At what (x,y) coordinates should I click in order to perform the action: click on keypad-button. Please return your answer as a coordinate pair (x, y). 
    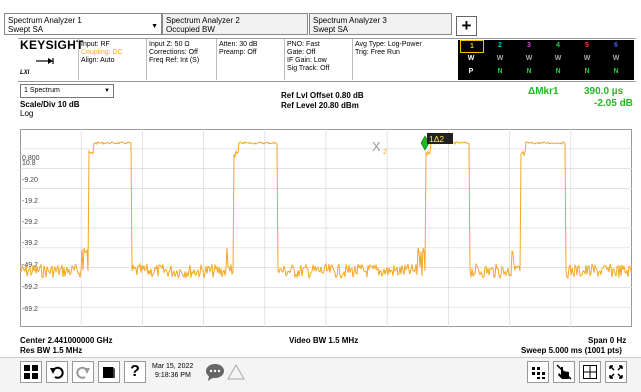
    Looking at the image, I should click on (538, 372).